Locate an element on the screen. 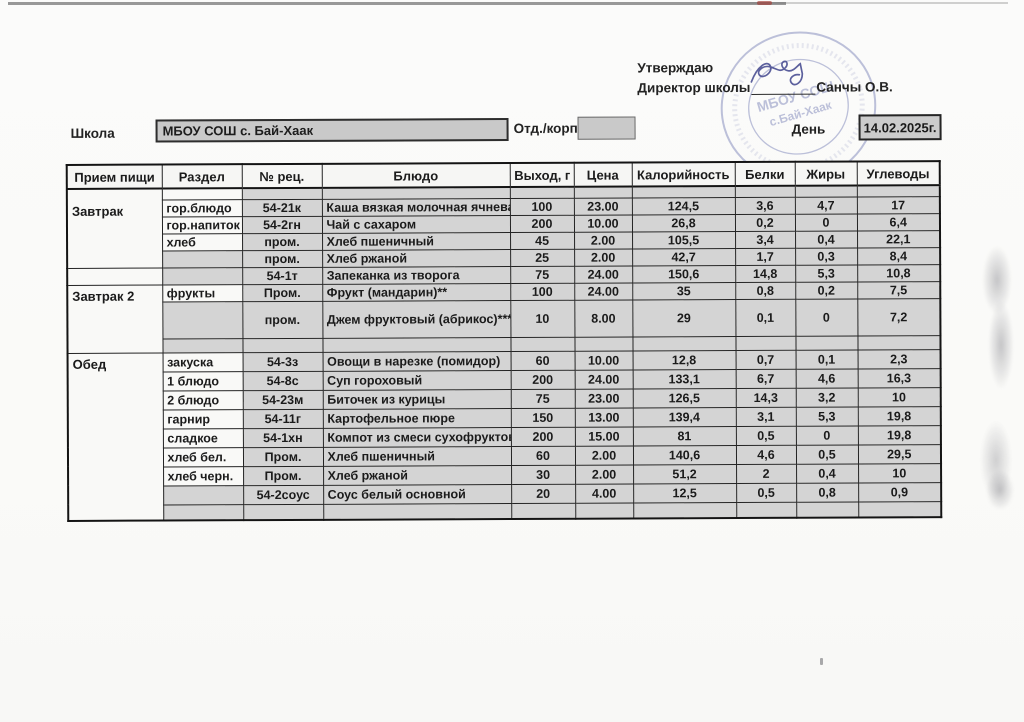 This screenshot has width=1024, height=722. recipe-number-cell: 54-8с is located at coordinates (283, 380).